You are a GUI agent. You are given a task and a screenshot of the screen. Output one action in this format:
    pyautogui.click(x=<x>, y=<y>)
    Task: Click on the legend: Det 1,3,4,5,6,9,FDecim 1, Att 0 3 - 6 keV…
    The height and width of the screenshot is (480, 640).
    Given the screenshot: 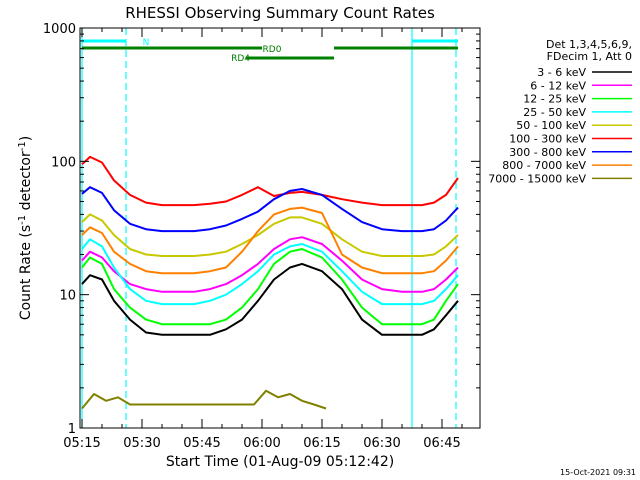 What is the action you would take?
    pyautogui.click(x=560, y=111)
    